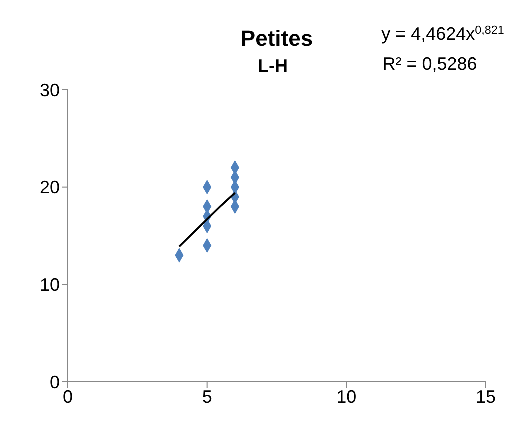 The height and width of the screenshot is (442, 520). Describe the element at coordinates (273, 66) in the screenshot. I see `chart-subtitle: L-H` at that location.